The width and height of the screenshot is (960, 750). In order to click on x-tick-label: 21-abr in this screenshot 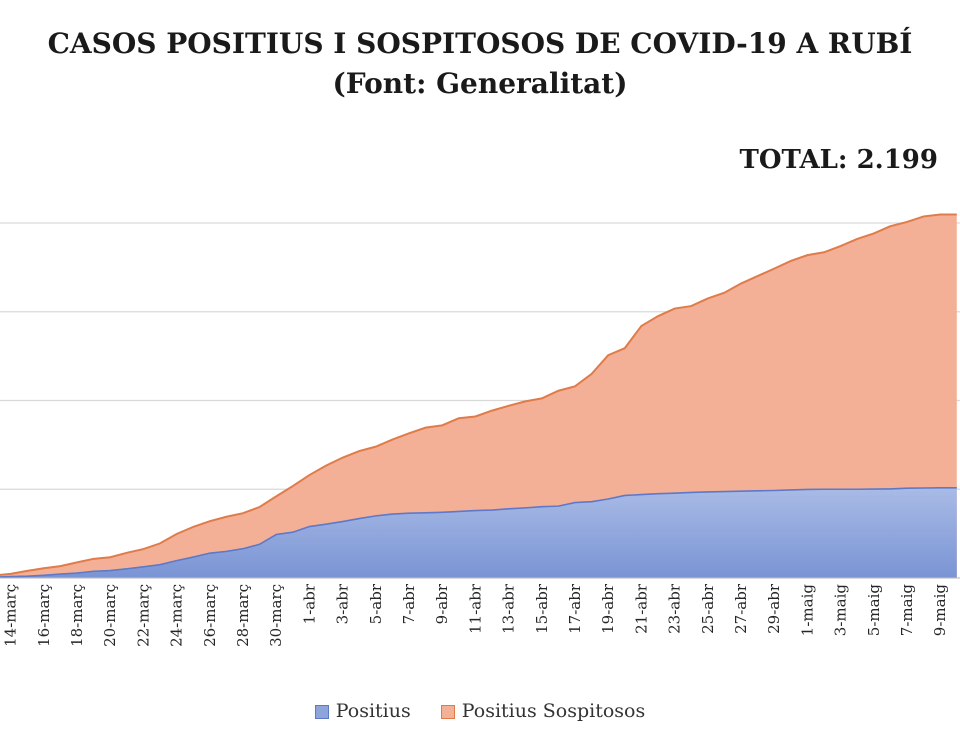, I will do `click(641, 608)`.